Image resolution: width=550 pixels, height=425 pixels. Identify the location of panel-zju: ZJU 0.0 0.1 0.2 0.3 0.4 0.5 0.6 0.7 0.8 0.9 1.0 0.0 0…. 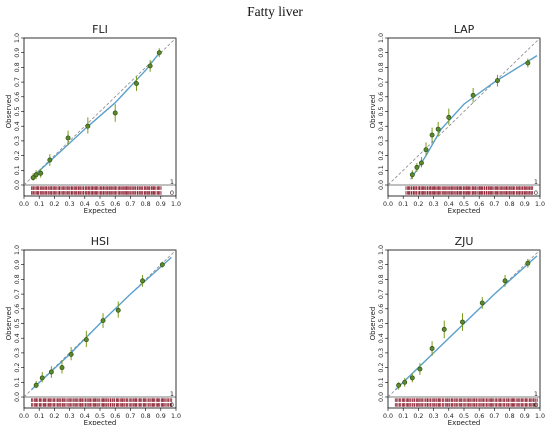
(457, 330).